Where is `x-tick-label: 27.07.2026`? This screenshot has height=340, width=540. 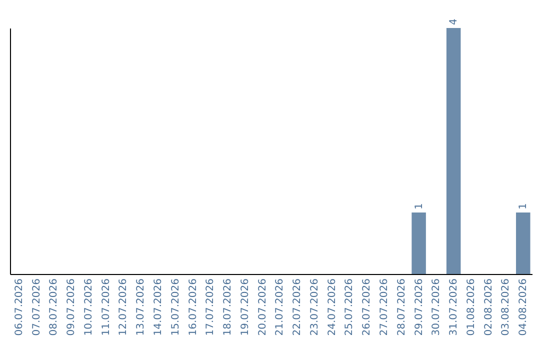 x-tick-label: 27.07.2026 is located at coordinates (384, 307).